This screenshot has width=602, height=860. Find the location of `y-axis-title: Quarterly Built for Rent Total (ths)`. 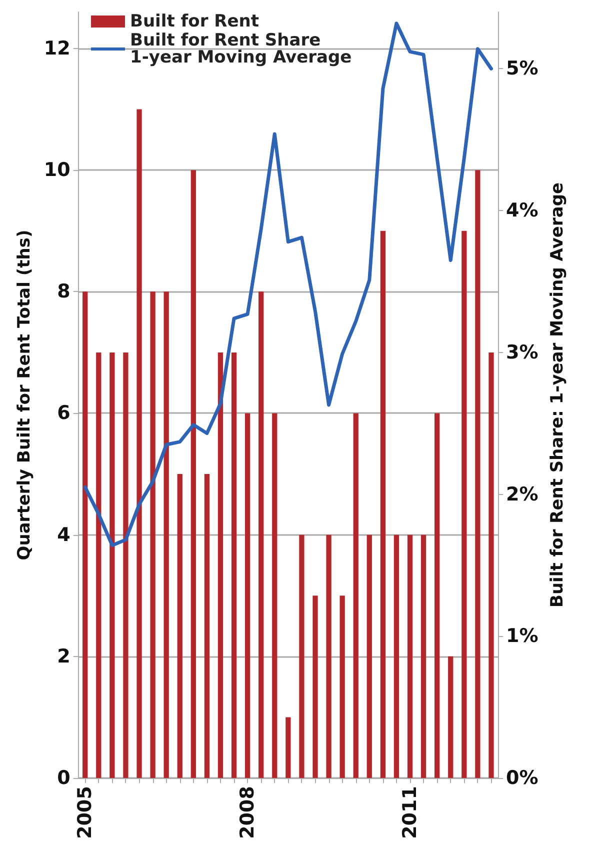

y-axis-title: Quarterly Built for Rent Total (ths) is located at coordinates (24, 395).